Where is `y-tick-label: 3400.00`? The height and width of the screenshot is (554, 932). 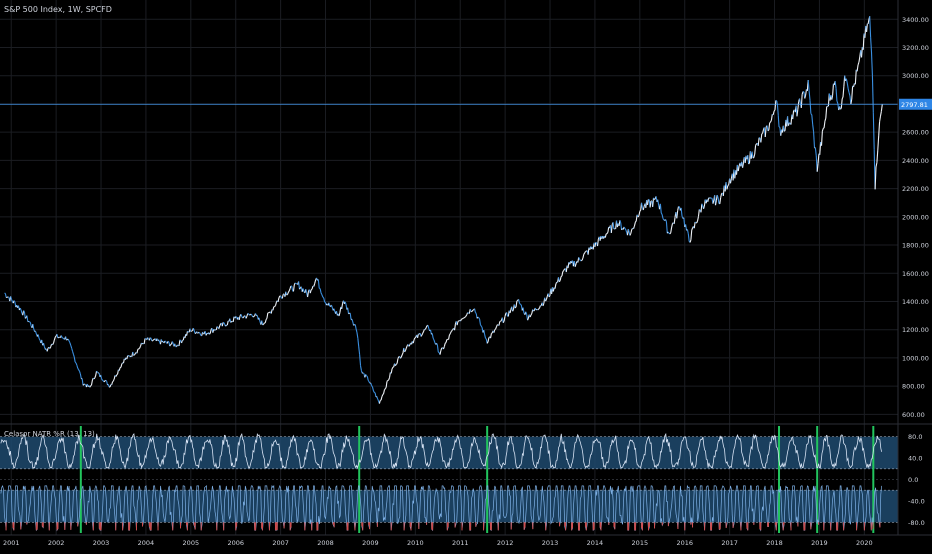 y-tick-label: 3400.00 is located at coordinates (915, 20).